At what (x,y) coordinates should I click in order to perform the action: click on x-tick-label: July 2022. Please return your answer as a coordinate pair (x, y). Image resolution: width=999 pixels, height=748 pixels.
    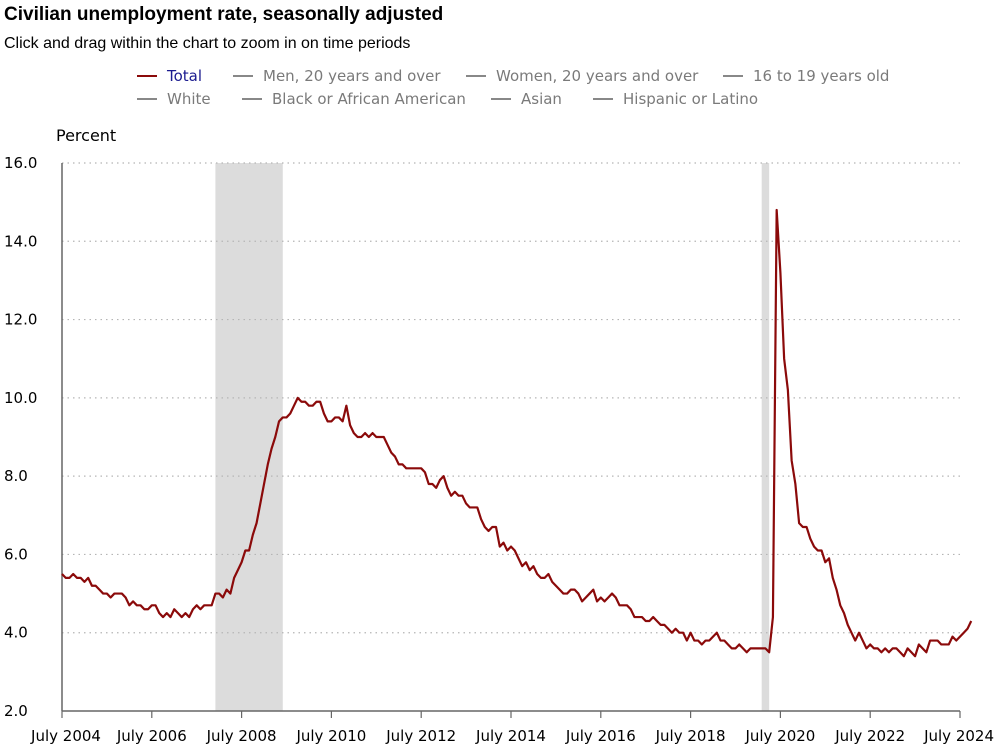
    Looking at the image, I should click on (869, 736).